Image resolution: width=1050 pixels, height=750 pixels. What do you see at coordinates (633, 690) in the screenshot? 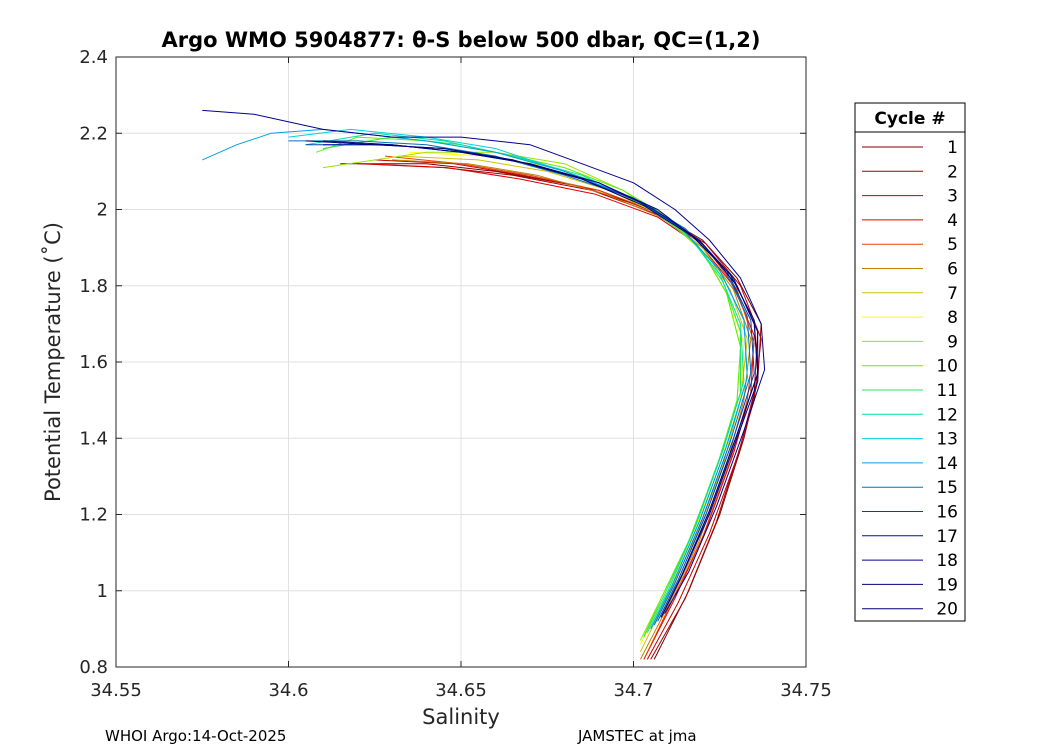
I see `x-tick-label: 34.7` at bounding box center [633, 690].